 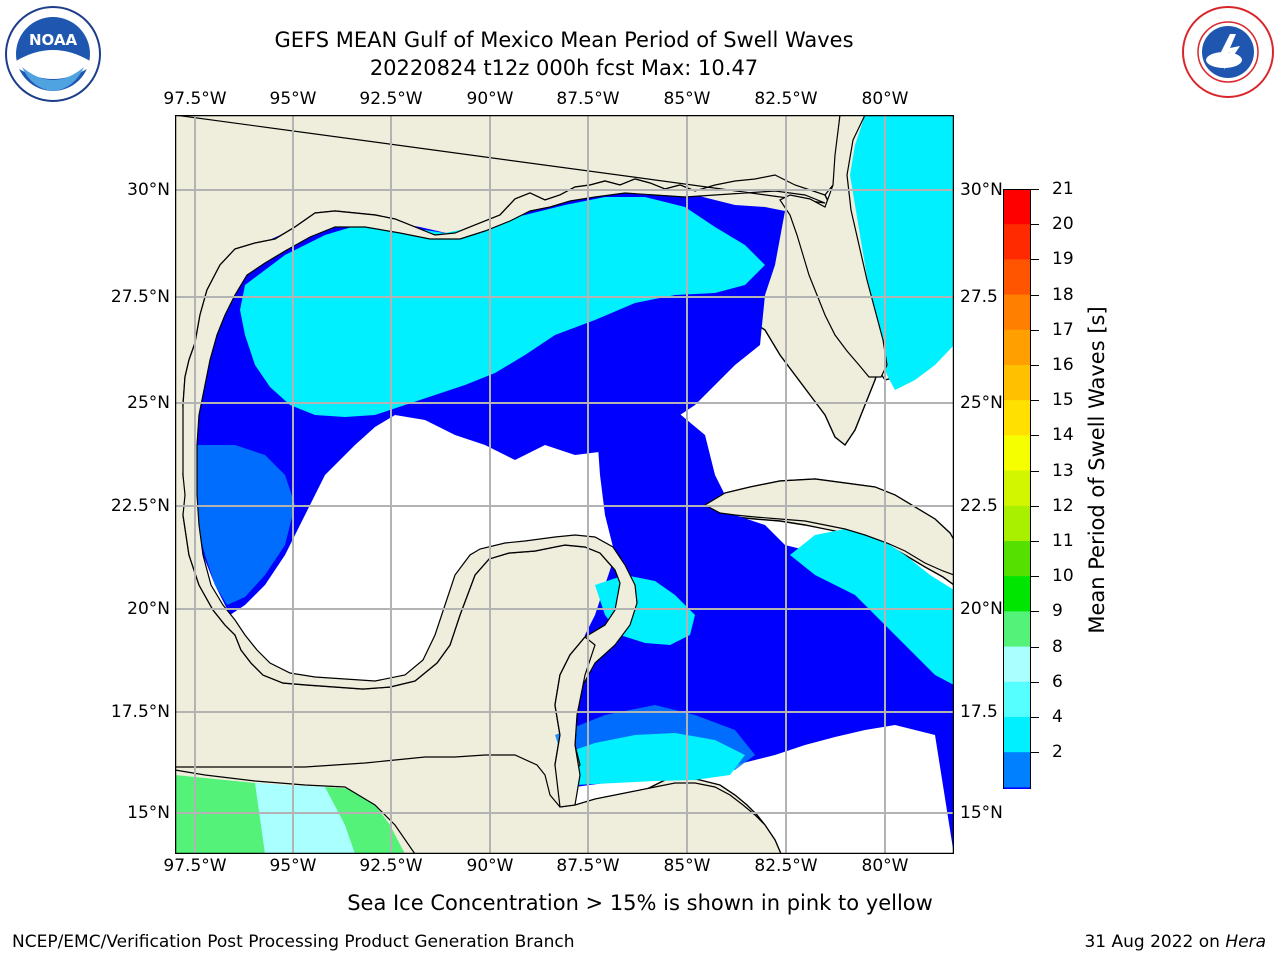 I want to click on chart-subtitle: 20220824 t12z 000h fcst Max: 10.47, so click(x=564, y=68).